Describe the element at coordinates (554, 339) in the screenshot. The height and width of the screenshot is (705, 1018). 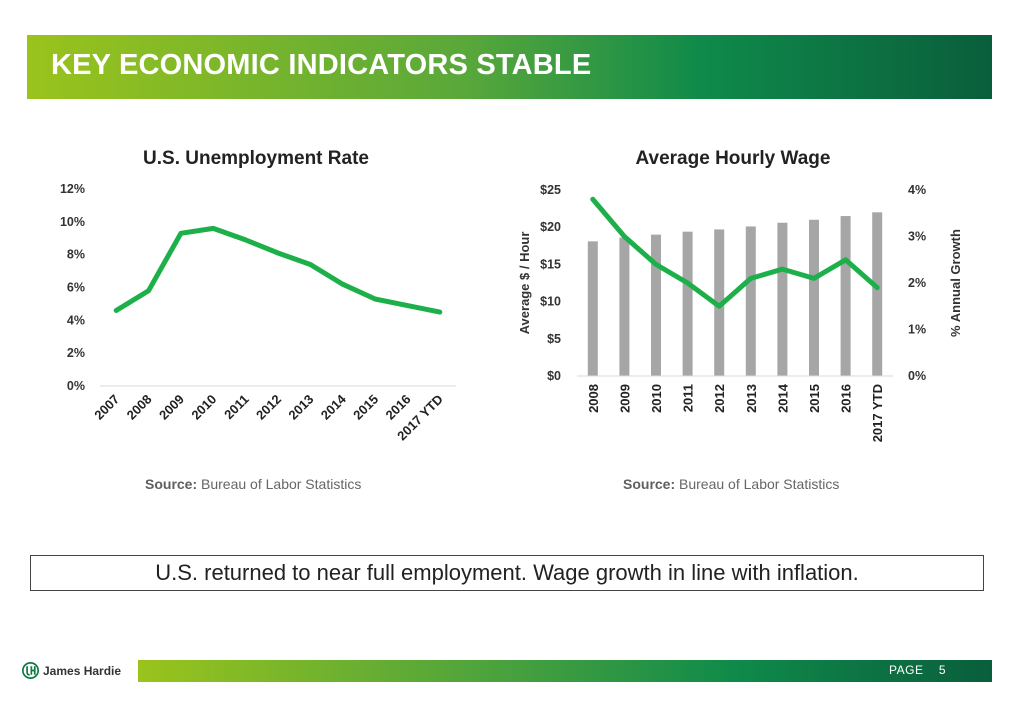
I see `y-tick-label: $5` at that location.